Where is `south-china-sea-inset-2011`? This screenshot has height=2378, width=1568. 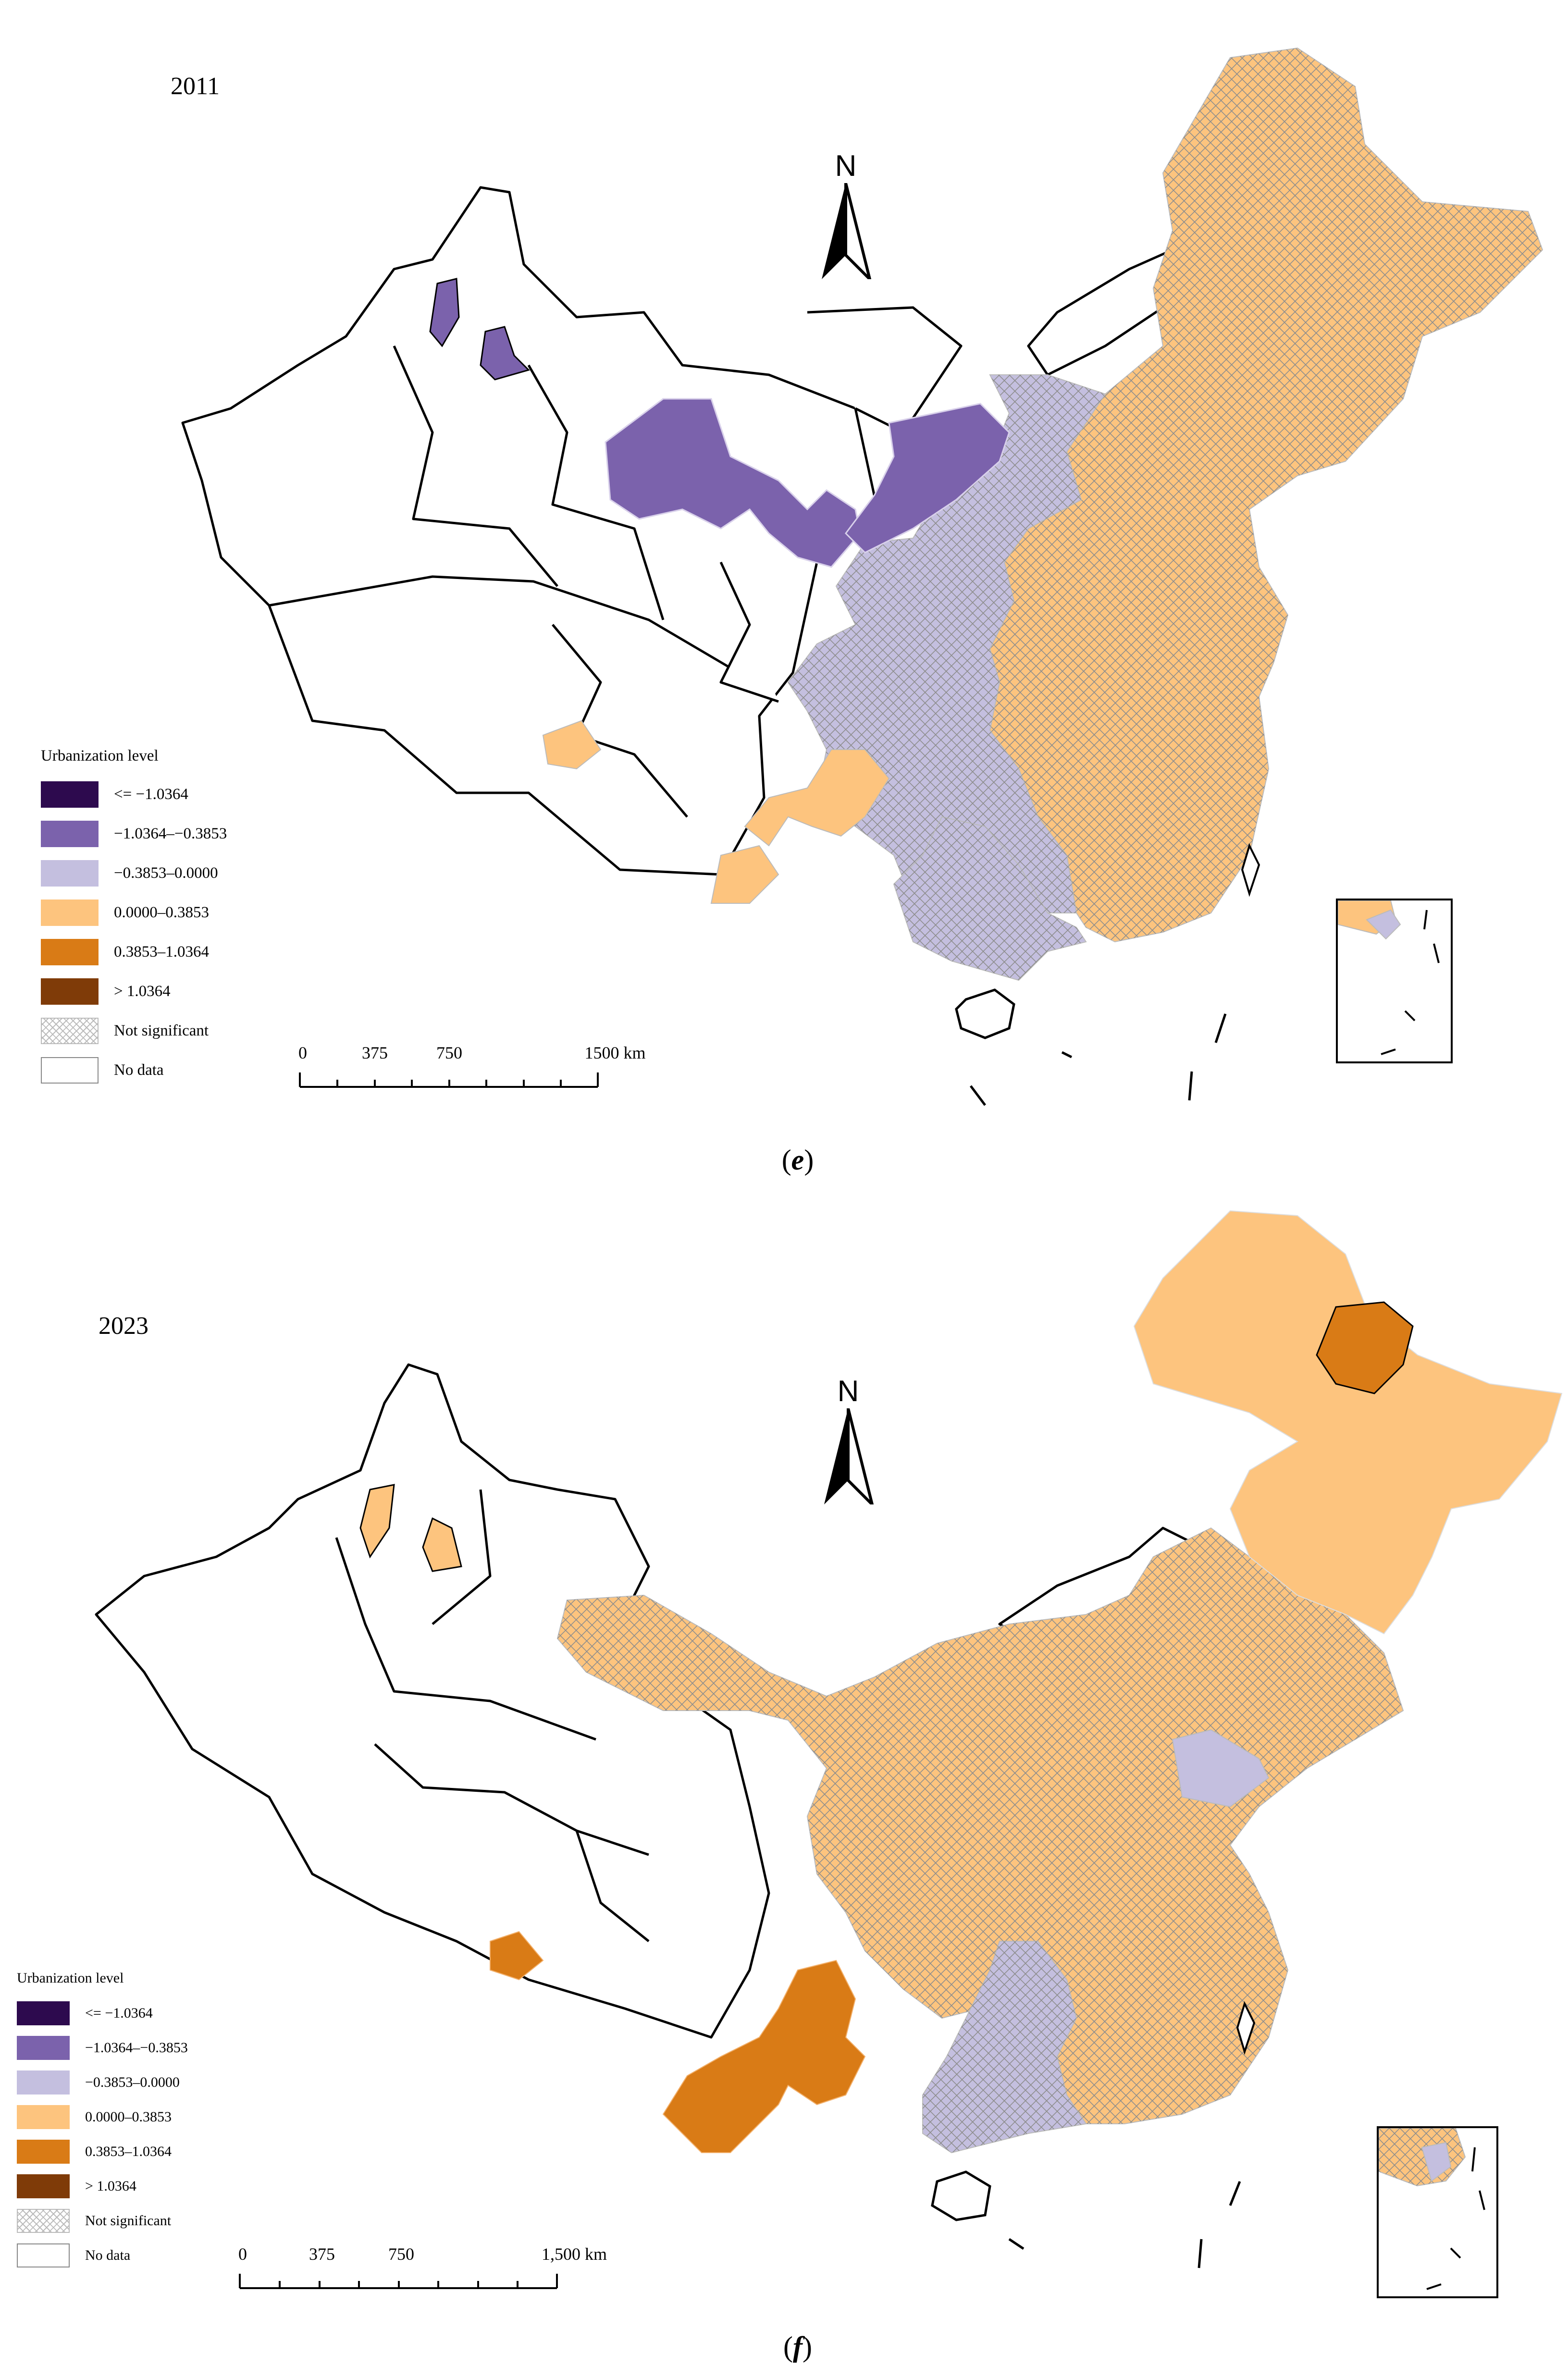 south-china-sea-inset-2011 is located at coordinates (1394, 981).